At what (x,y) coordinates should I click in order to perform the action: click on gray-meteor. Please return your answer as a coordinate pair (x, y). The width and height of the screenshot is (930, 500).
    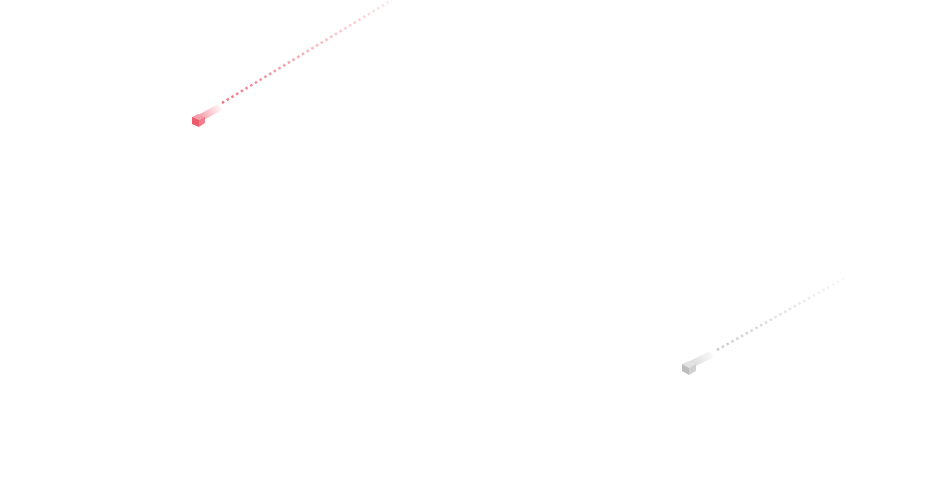
    Looking at the image, I should click on (764, 325).